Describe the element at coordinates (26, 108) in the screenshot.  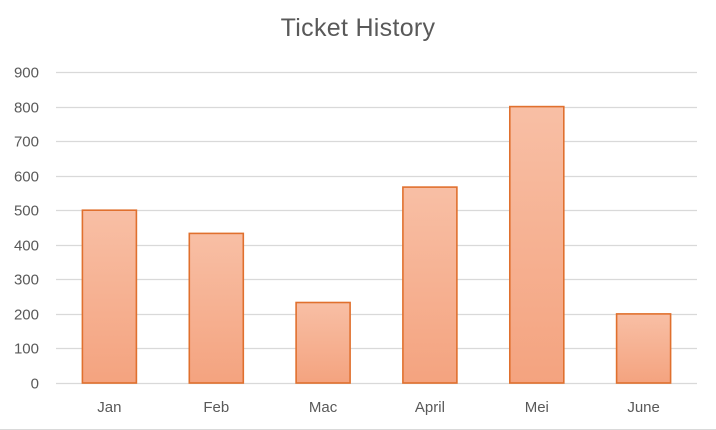
I see `y-tick-label: 800` at that location.